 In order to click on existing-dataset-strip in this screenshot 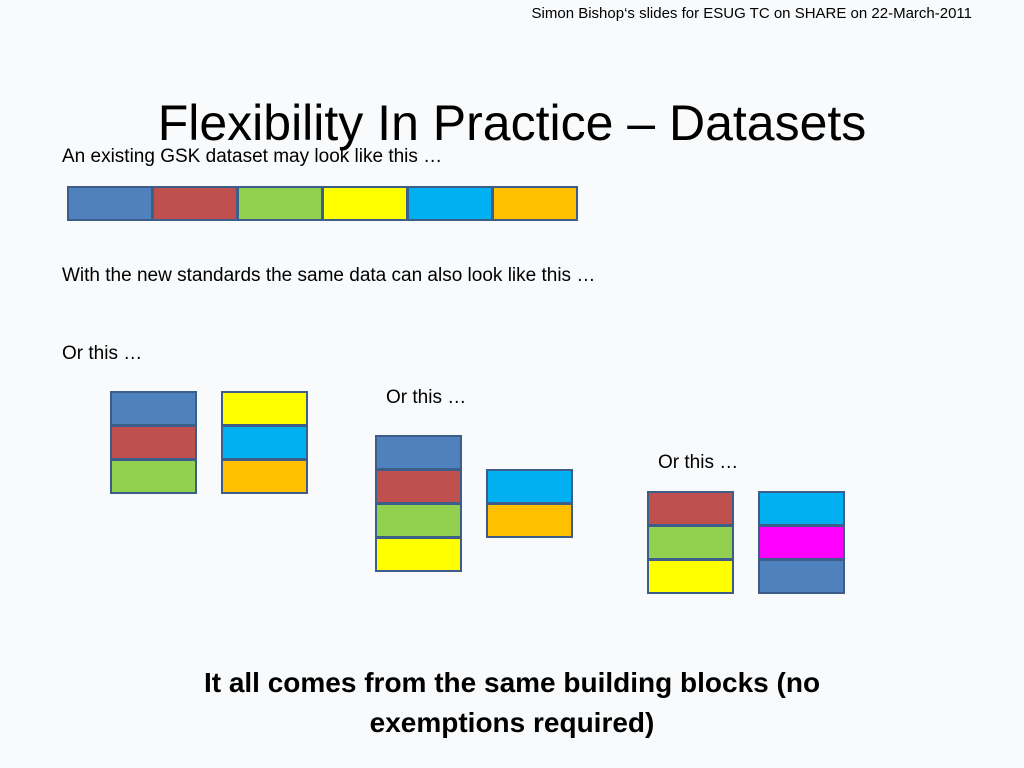, I will do `click(322, 203)`.